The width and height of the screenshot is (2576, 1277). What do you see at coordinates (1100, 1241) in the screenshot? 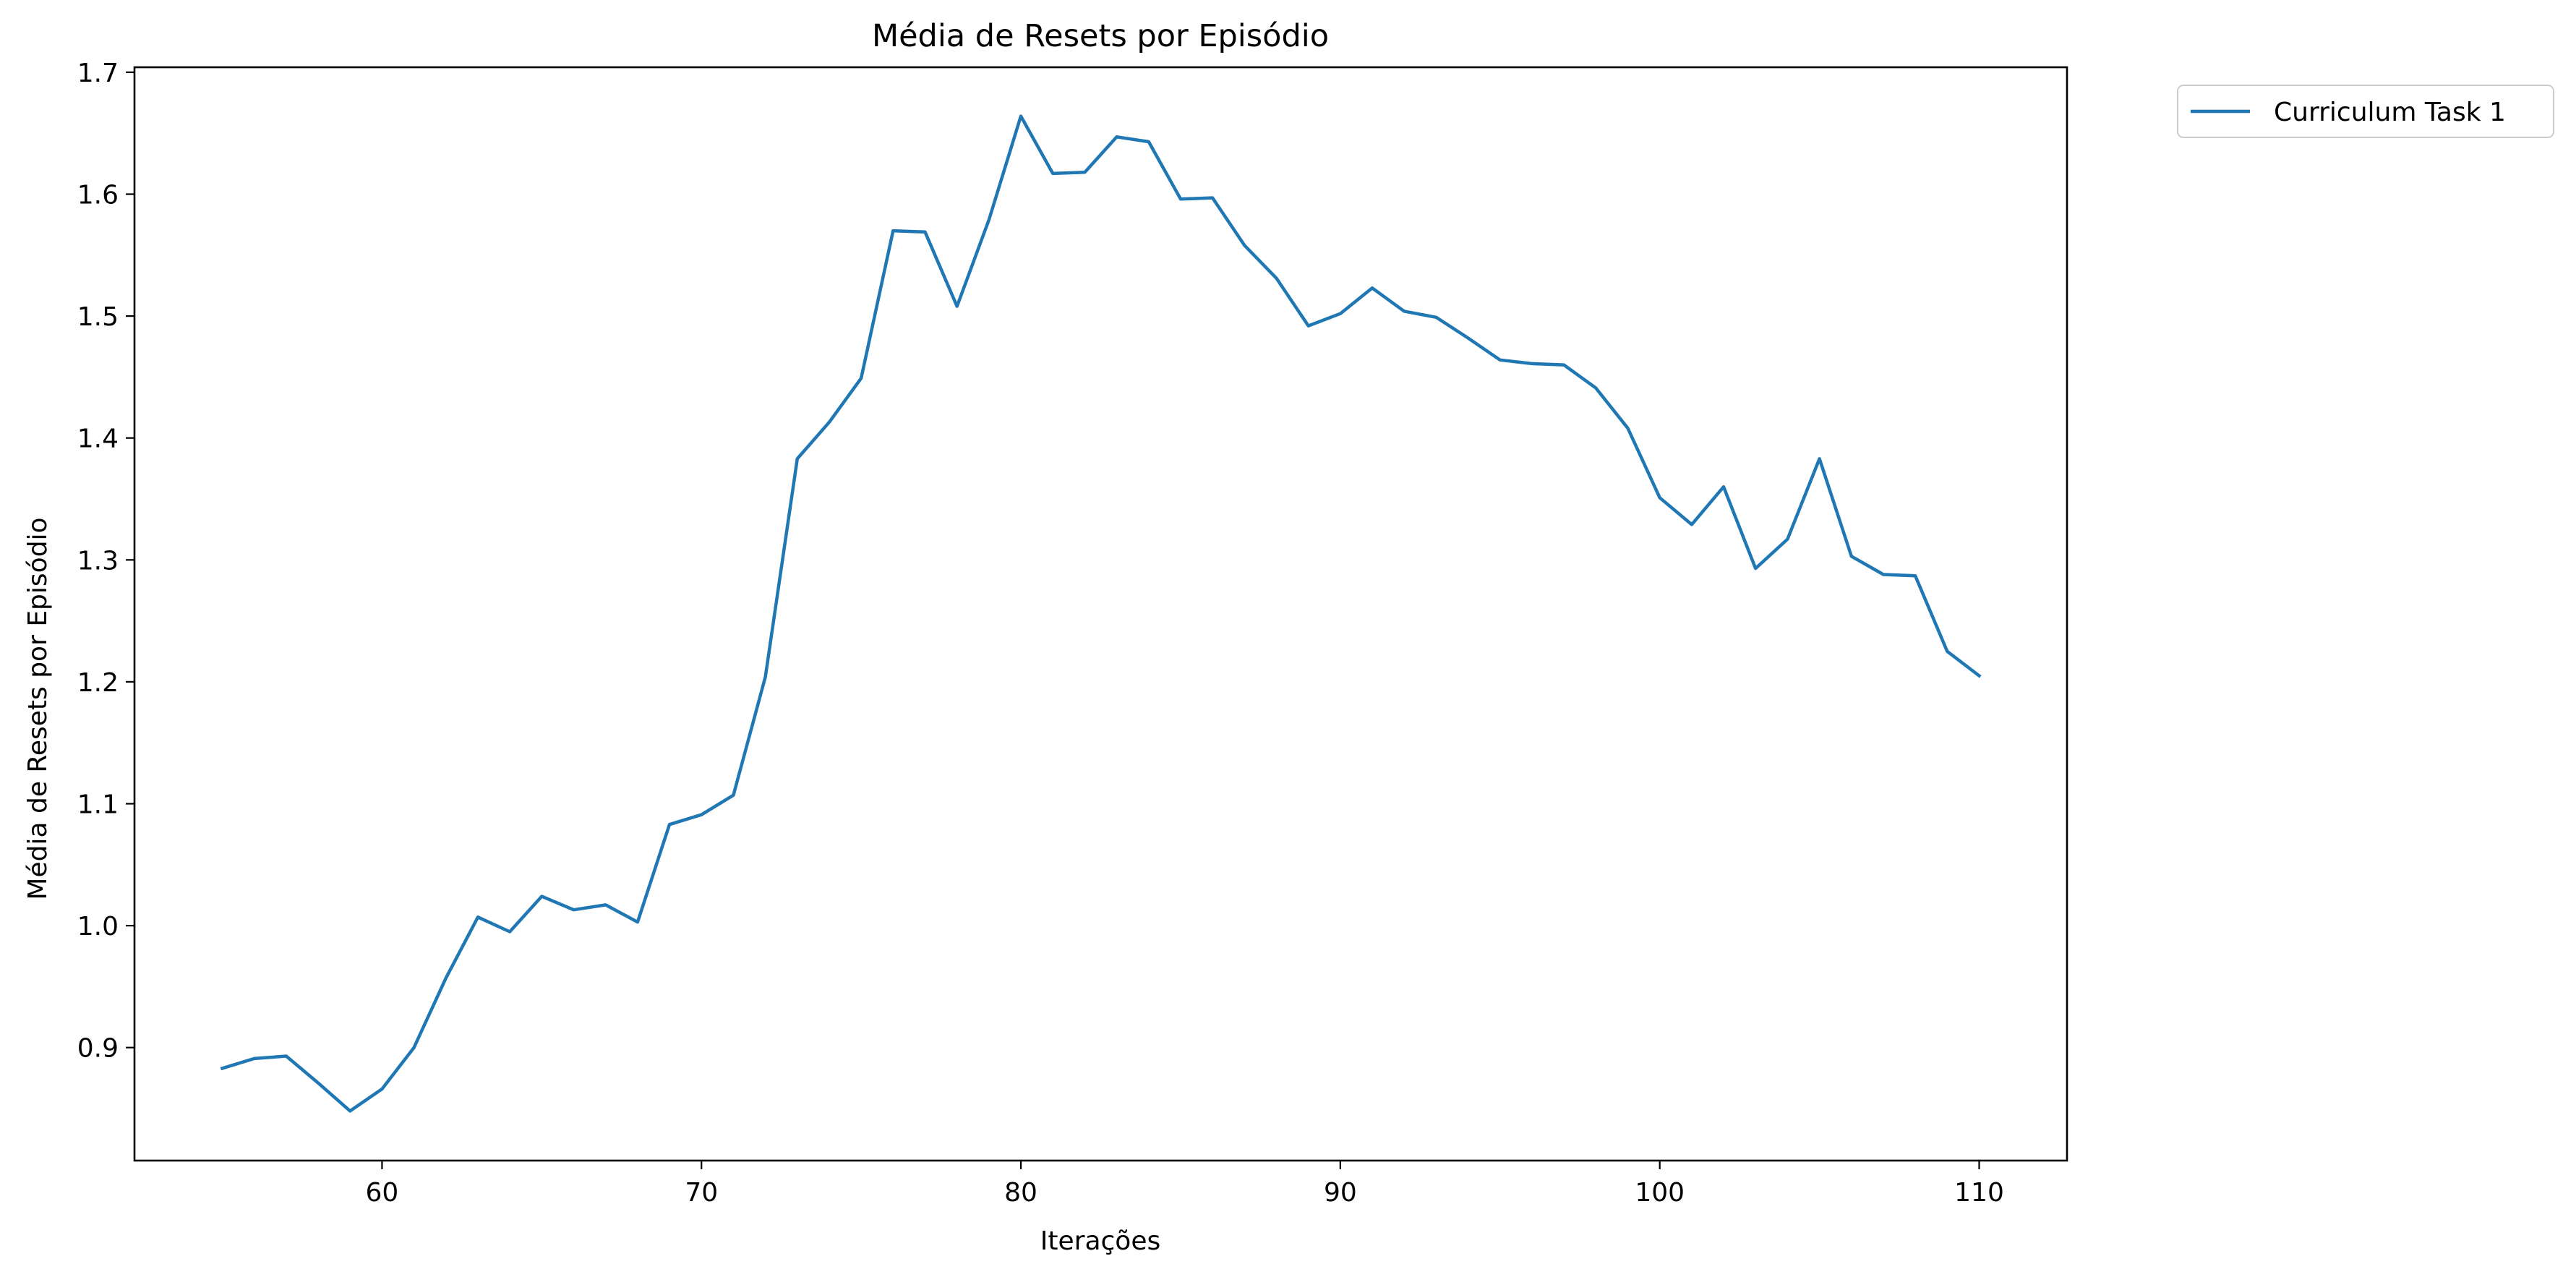
I see `x-axis-label: Iterações` at bounding box center [1100, 1241].